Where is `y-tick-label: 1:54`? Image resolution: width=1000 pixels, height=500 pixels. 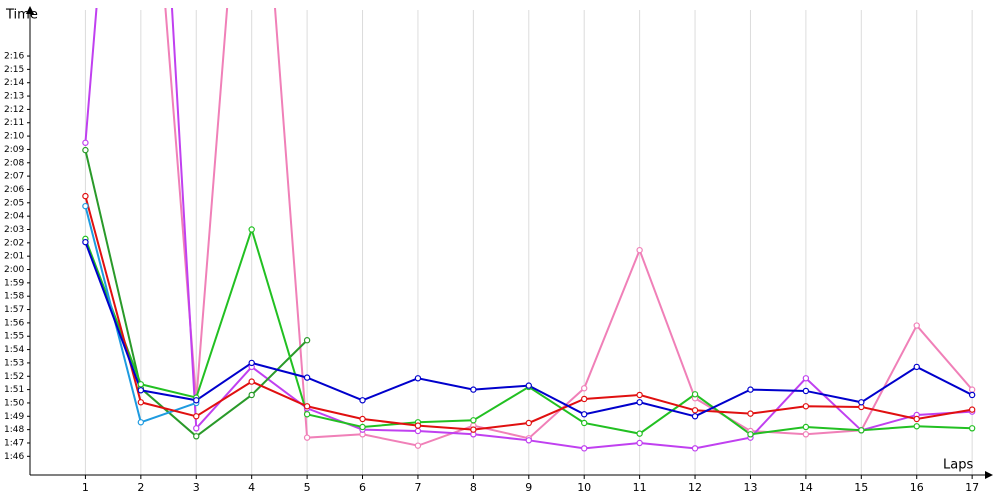 y-tick-label: 1:54 is located at coordinates (14, 350).